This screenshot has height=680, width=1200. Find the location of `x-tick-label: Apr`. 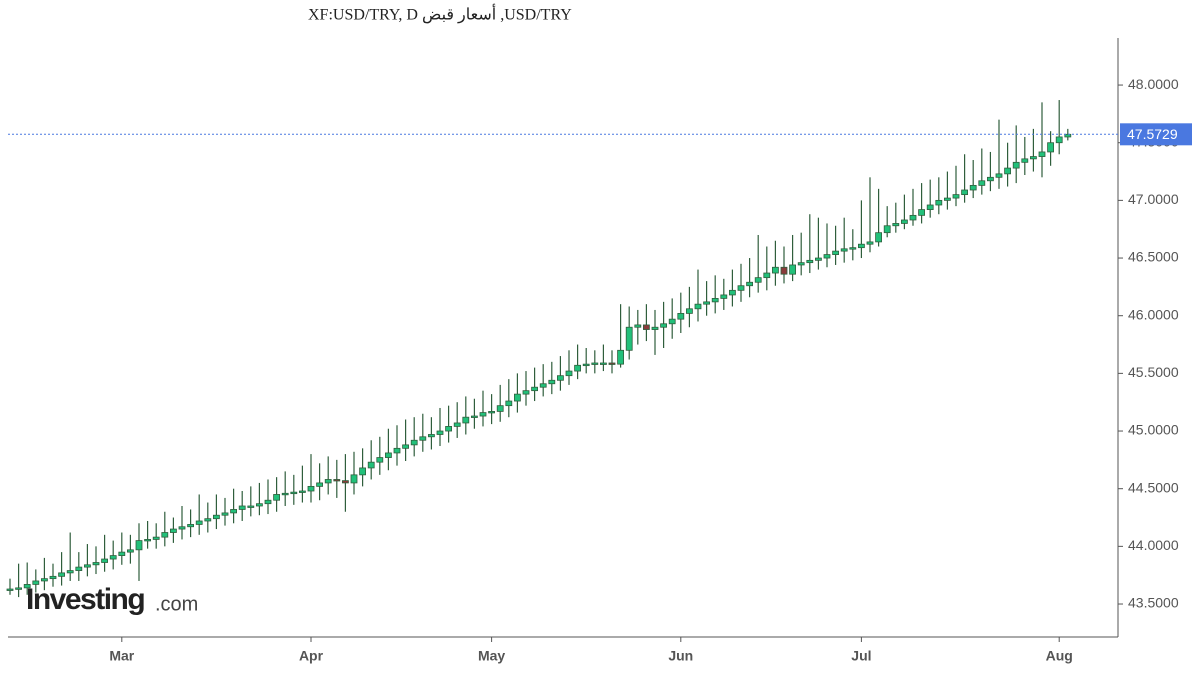

x-tick-label: Apr is located at coordinates (311, 656).